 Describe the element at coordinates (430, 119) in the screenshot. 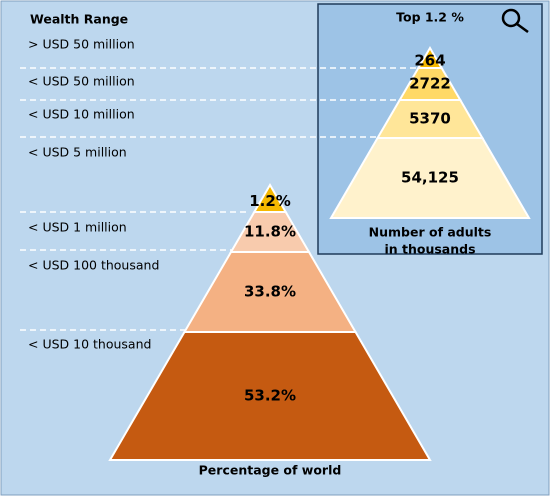

I see `segment-label: 5370` at that location.